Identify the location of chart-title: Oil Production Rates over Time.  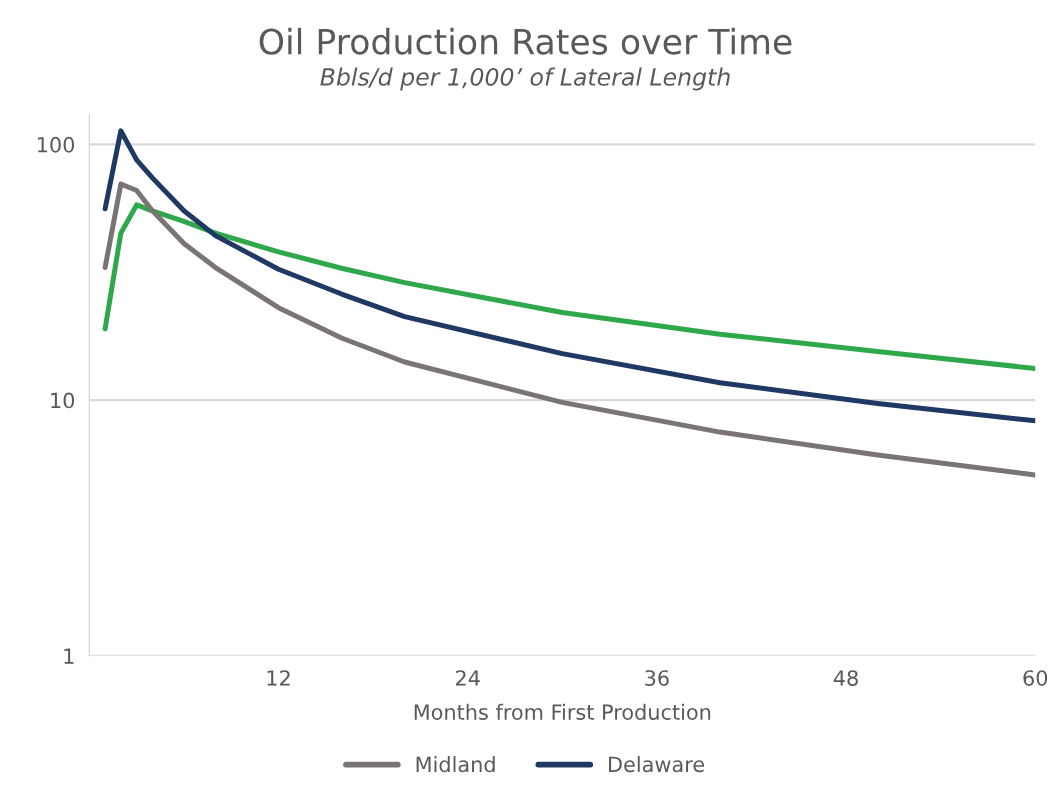
(525, 41).